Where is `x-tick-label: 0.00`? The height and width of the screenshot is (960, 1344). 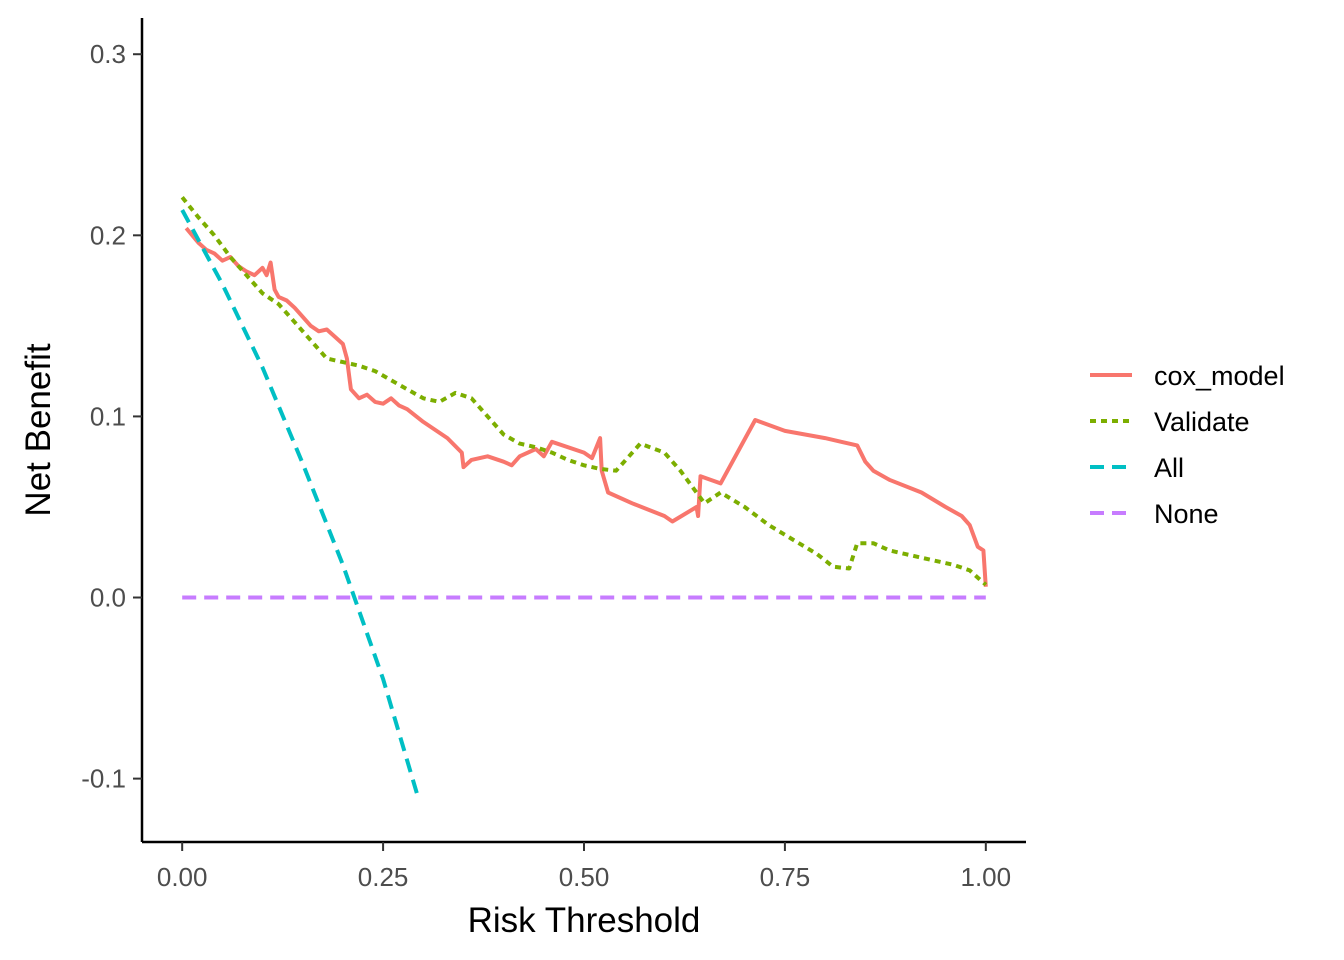 x-tick-label: 0.00 is located at coordinates (182, 877).